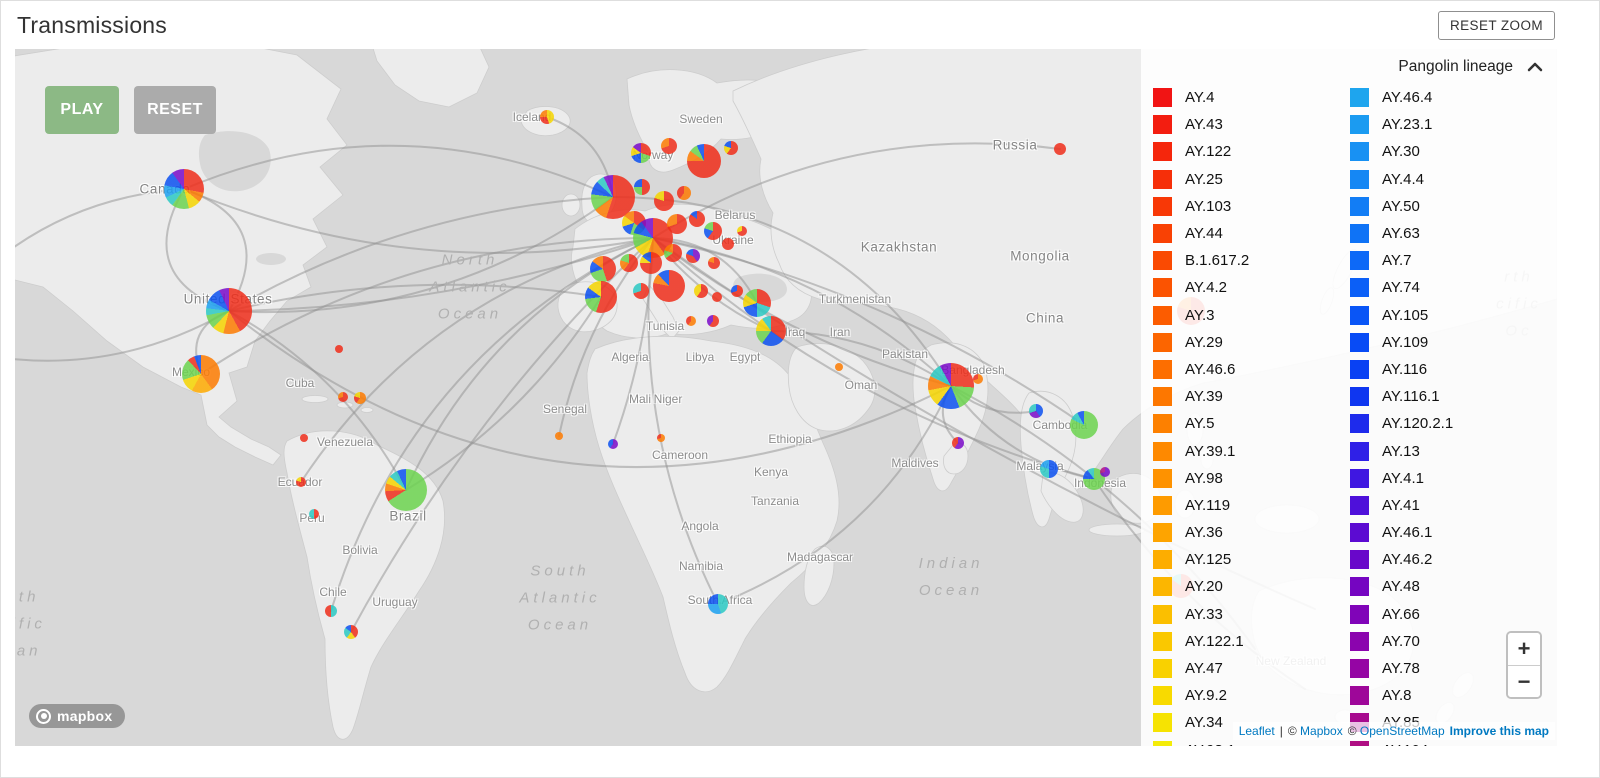 The height and width of the screenshot is (778, 1600). Describe the element at coordinates (1251, 369) in the screenshot. I see `legend-item: AY.46.6` at that location.